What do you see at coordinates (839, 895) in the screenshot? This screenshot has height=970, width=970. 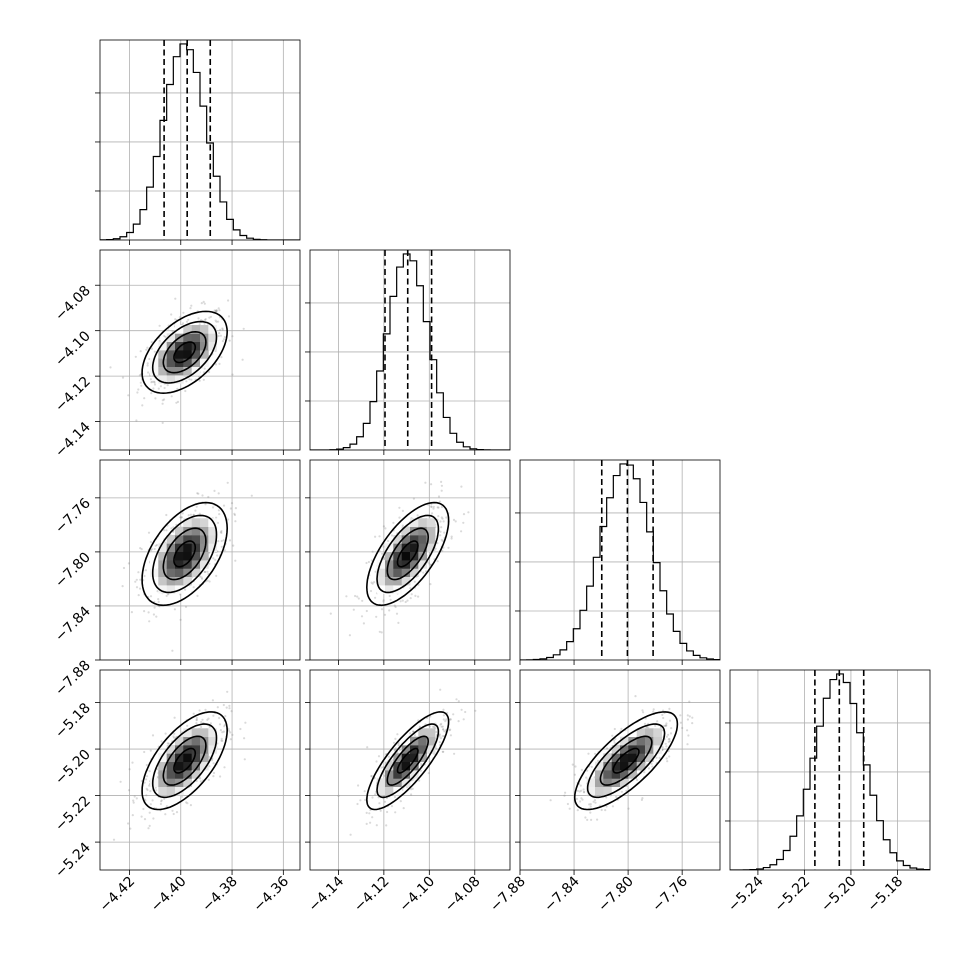 I see `x-tick-label: −5.20` at bounding box center [839, 895].